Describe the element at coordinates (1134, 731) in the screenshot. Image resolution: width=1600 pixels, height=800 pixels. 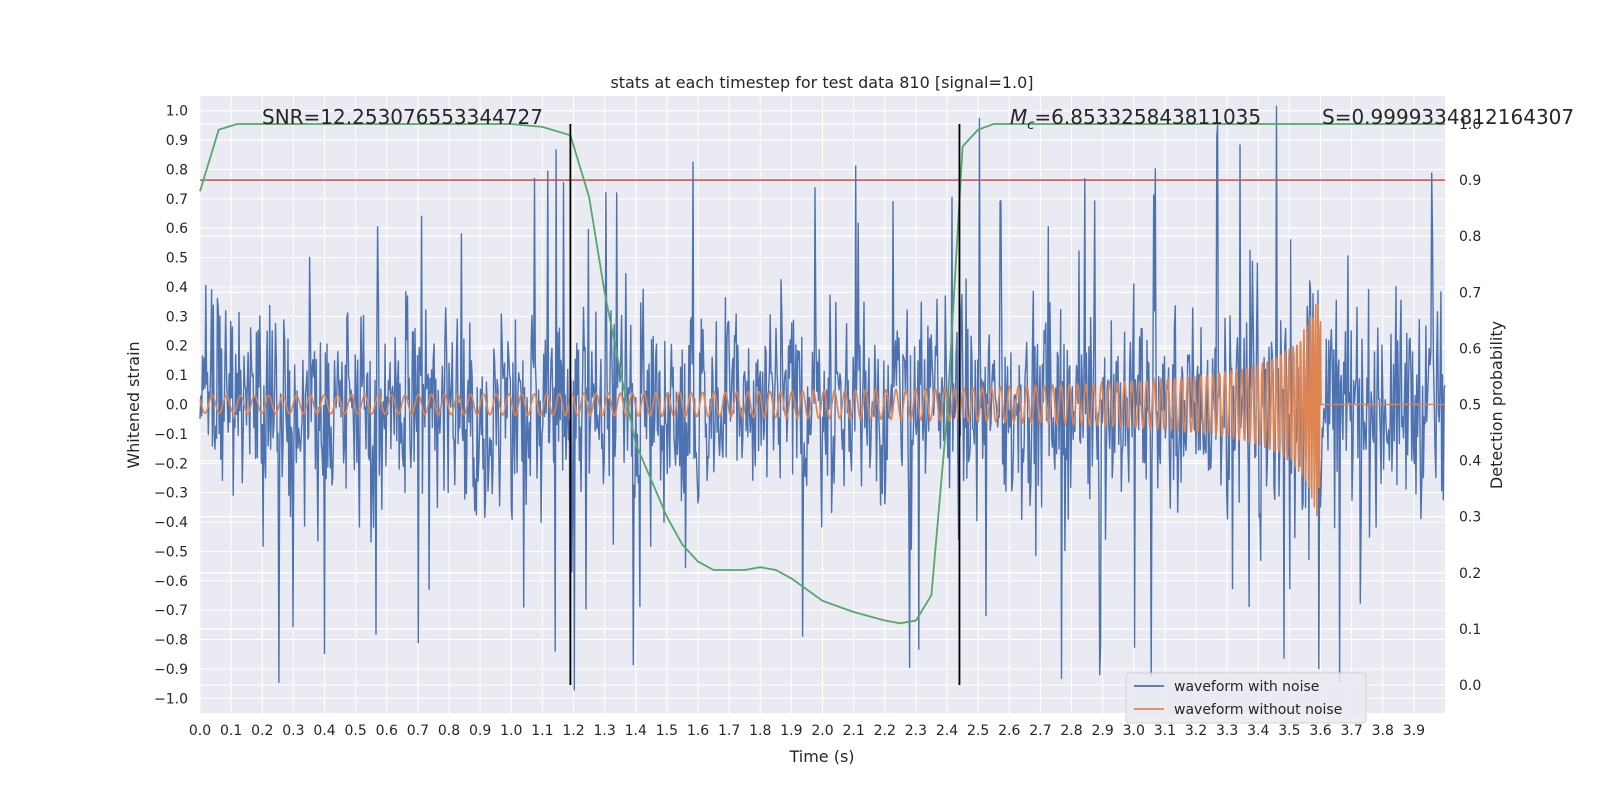
I see `x-tick-label: 3.0` at that location.